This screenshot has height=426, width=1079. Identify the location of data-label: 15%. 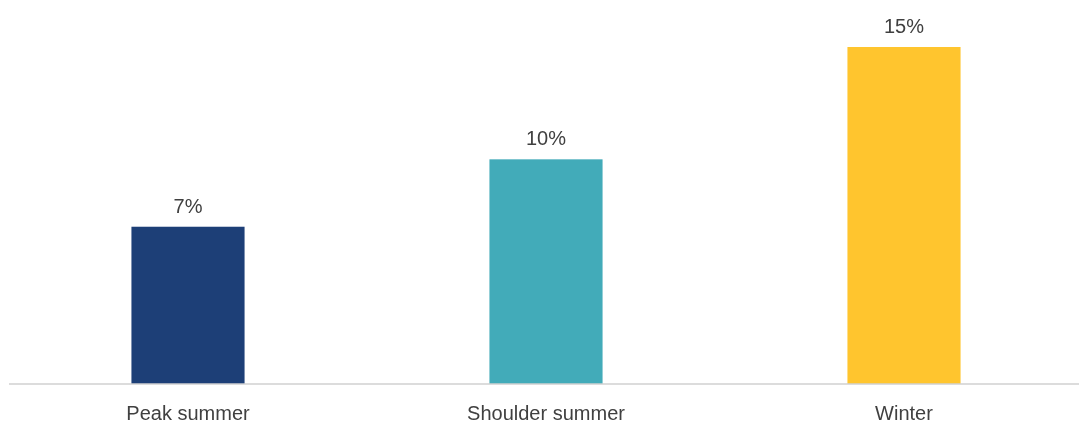
(904, 26).